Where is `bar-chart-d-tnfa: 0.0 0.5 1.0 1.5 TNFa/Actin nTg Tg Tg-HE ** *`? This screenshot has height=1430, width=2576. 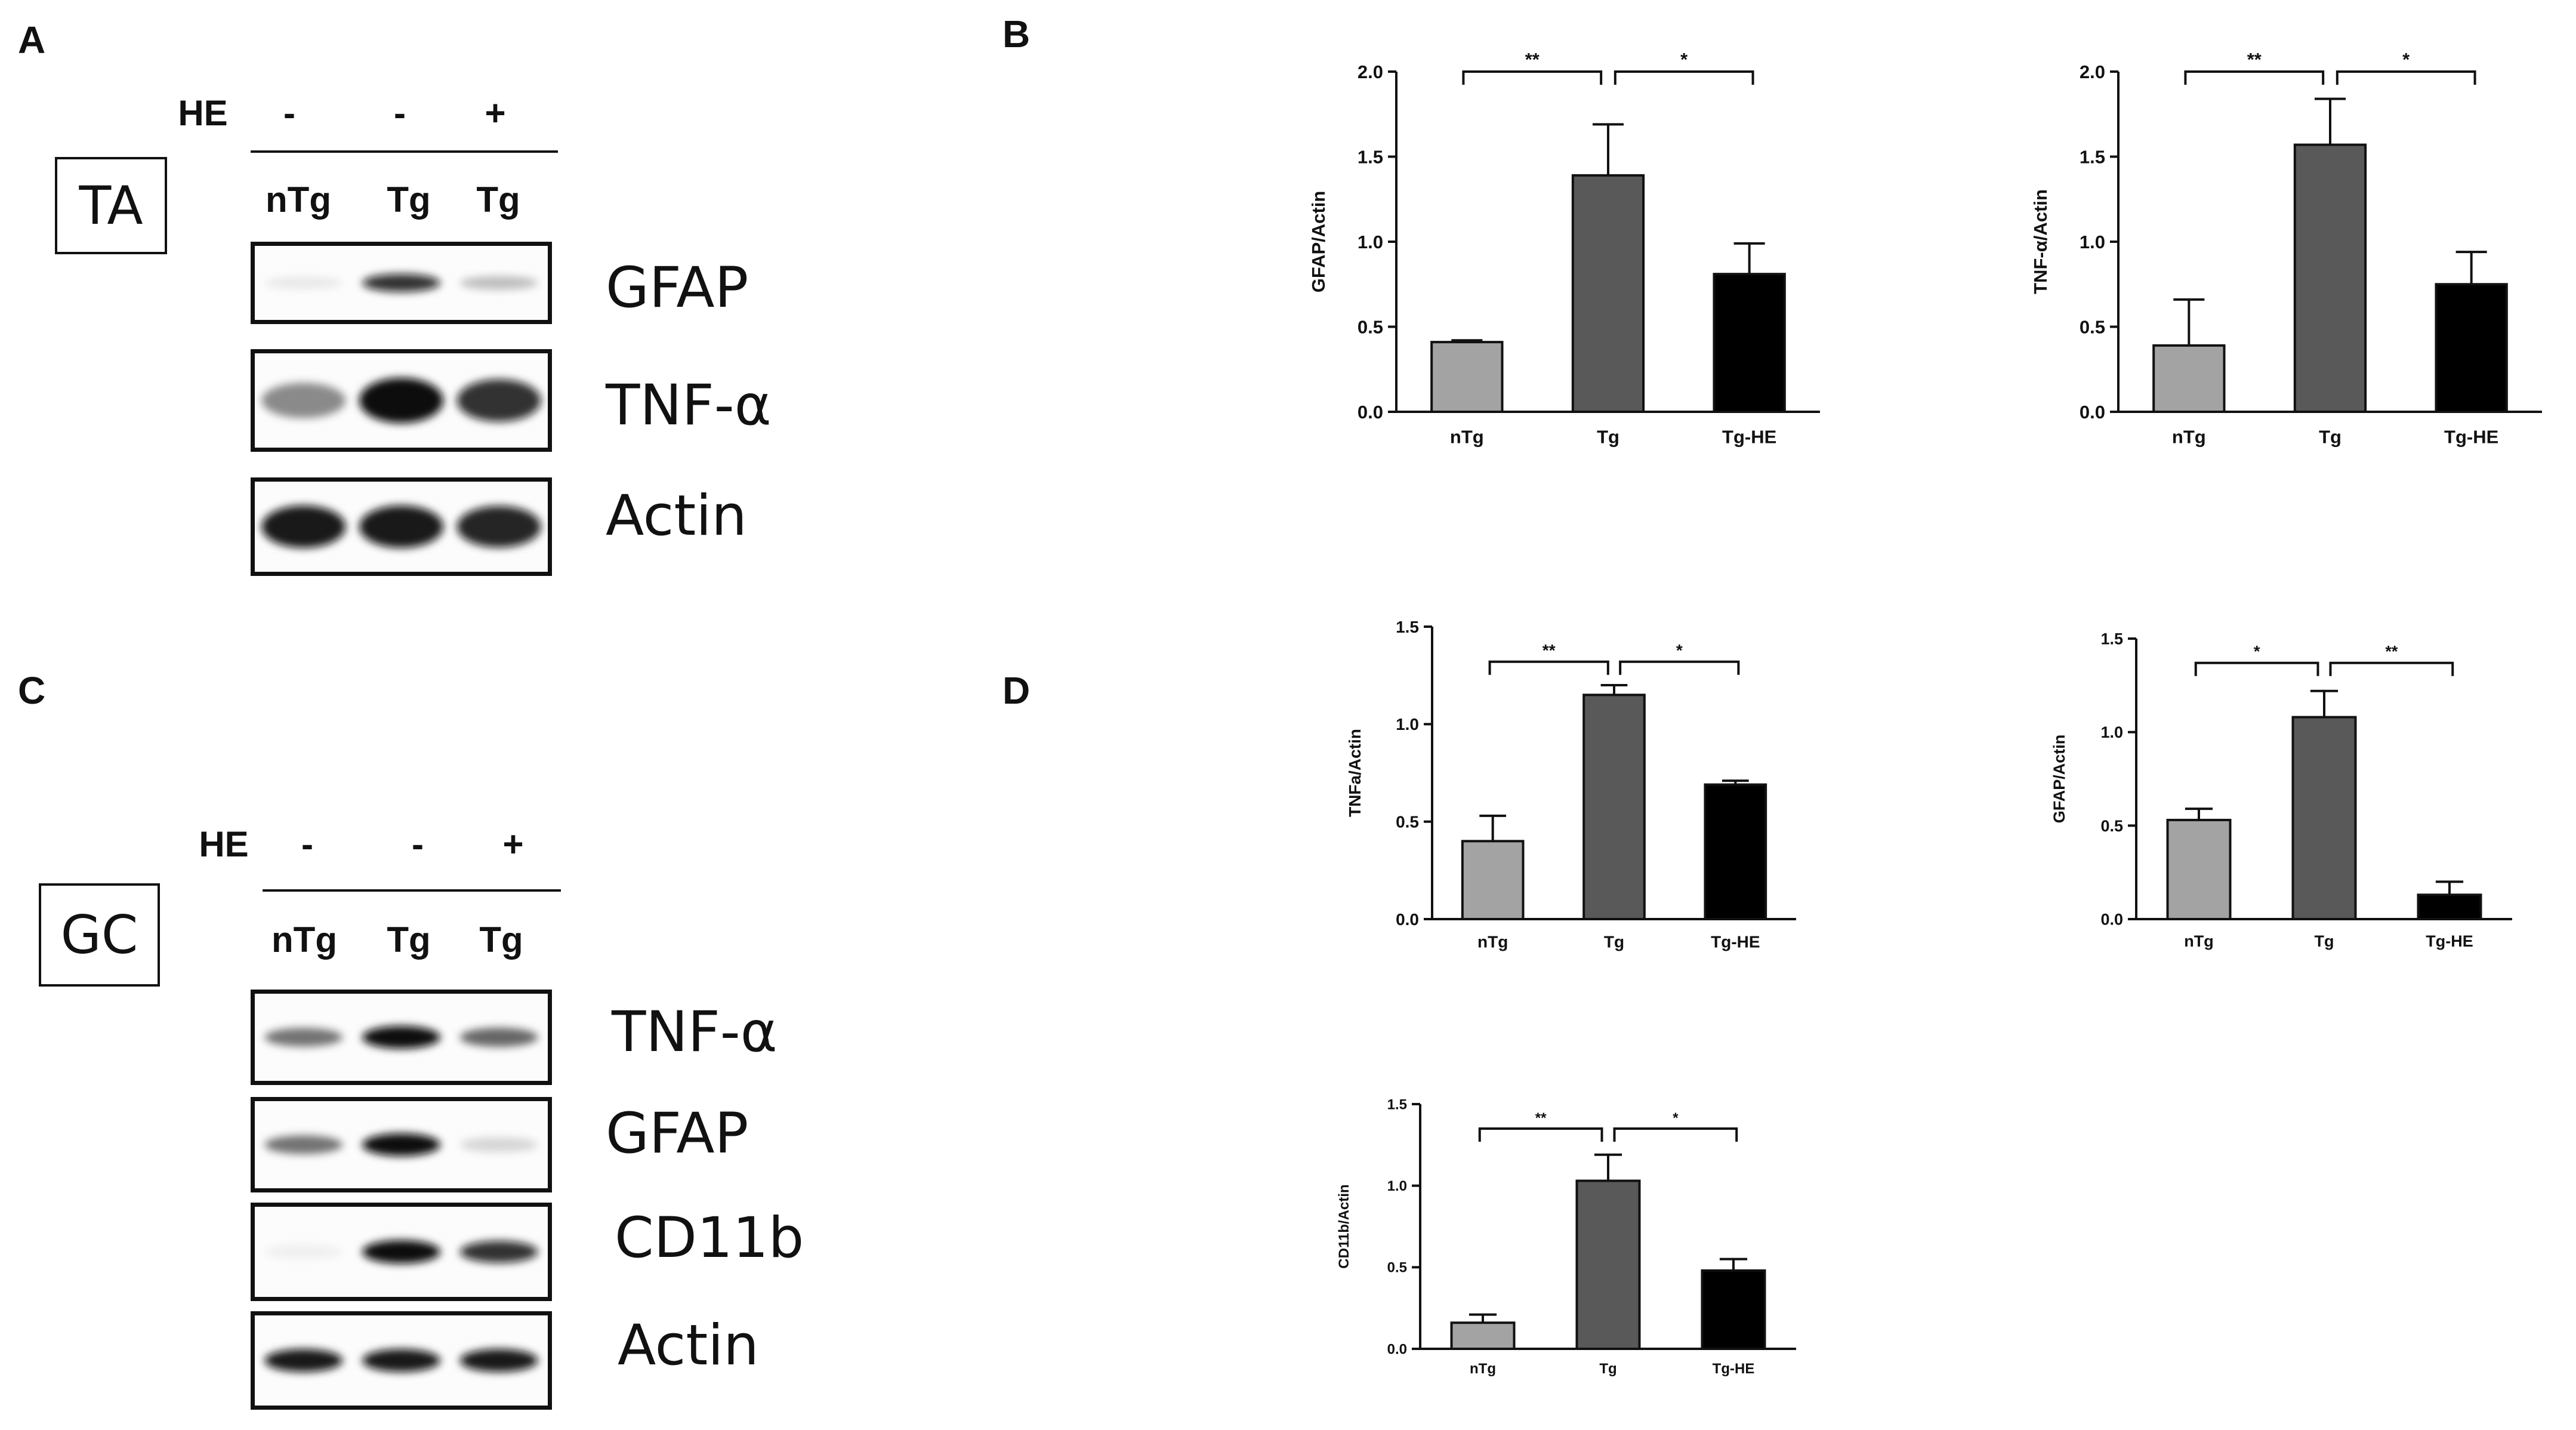
bar-chart-d-tnfa: 0.0 0.5 1.0 1.5 TNFa/Actin nTg Tg Tg-HE ** * is located at coordinates (1576, 788).